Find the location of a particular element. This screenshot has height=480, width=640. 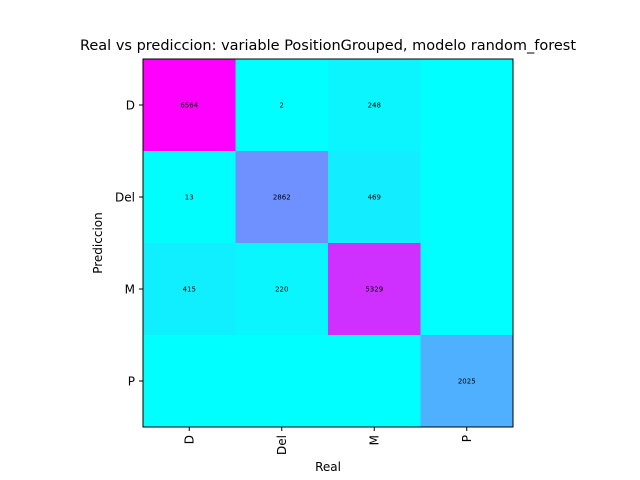

x-tick-label: D is located at coordinates (189, 439).